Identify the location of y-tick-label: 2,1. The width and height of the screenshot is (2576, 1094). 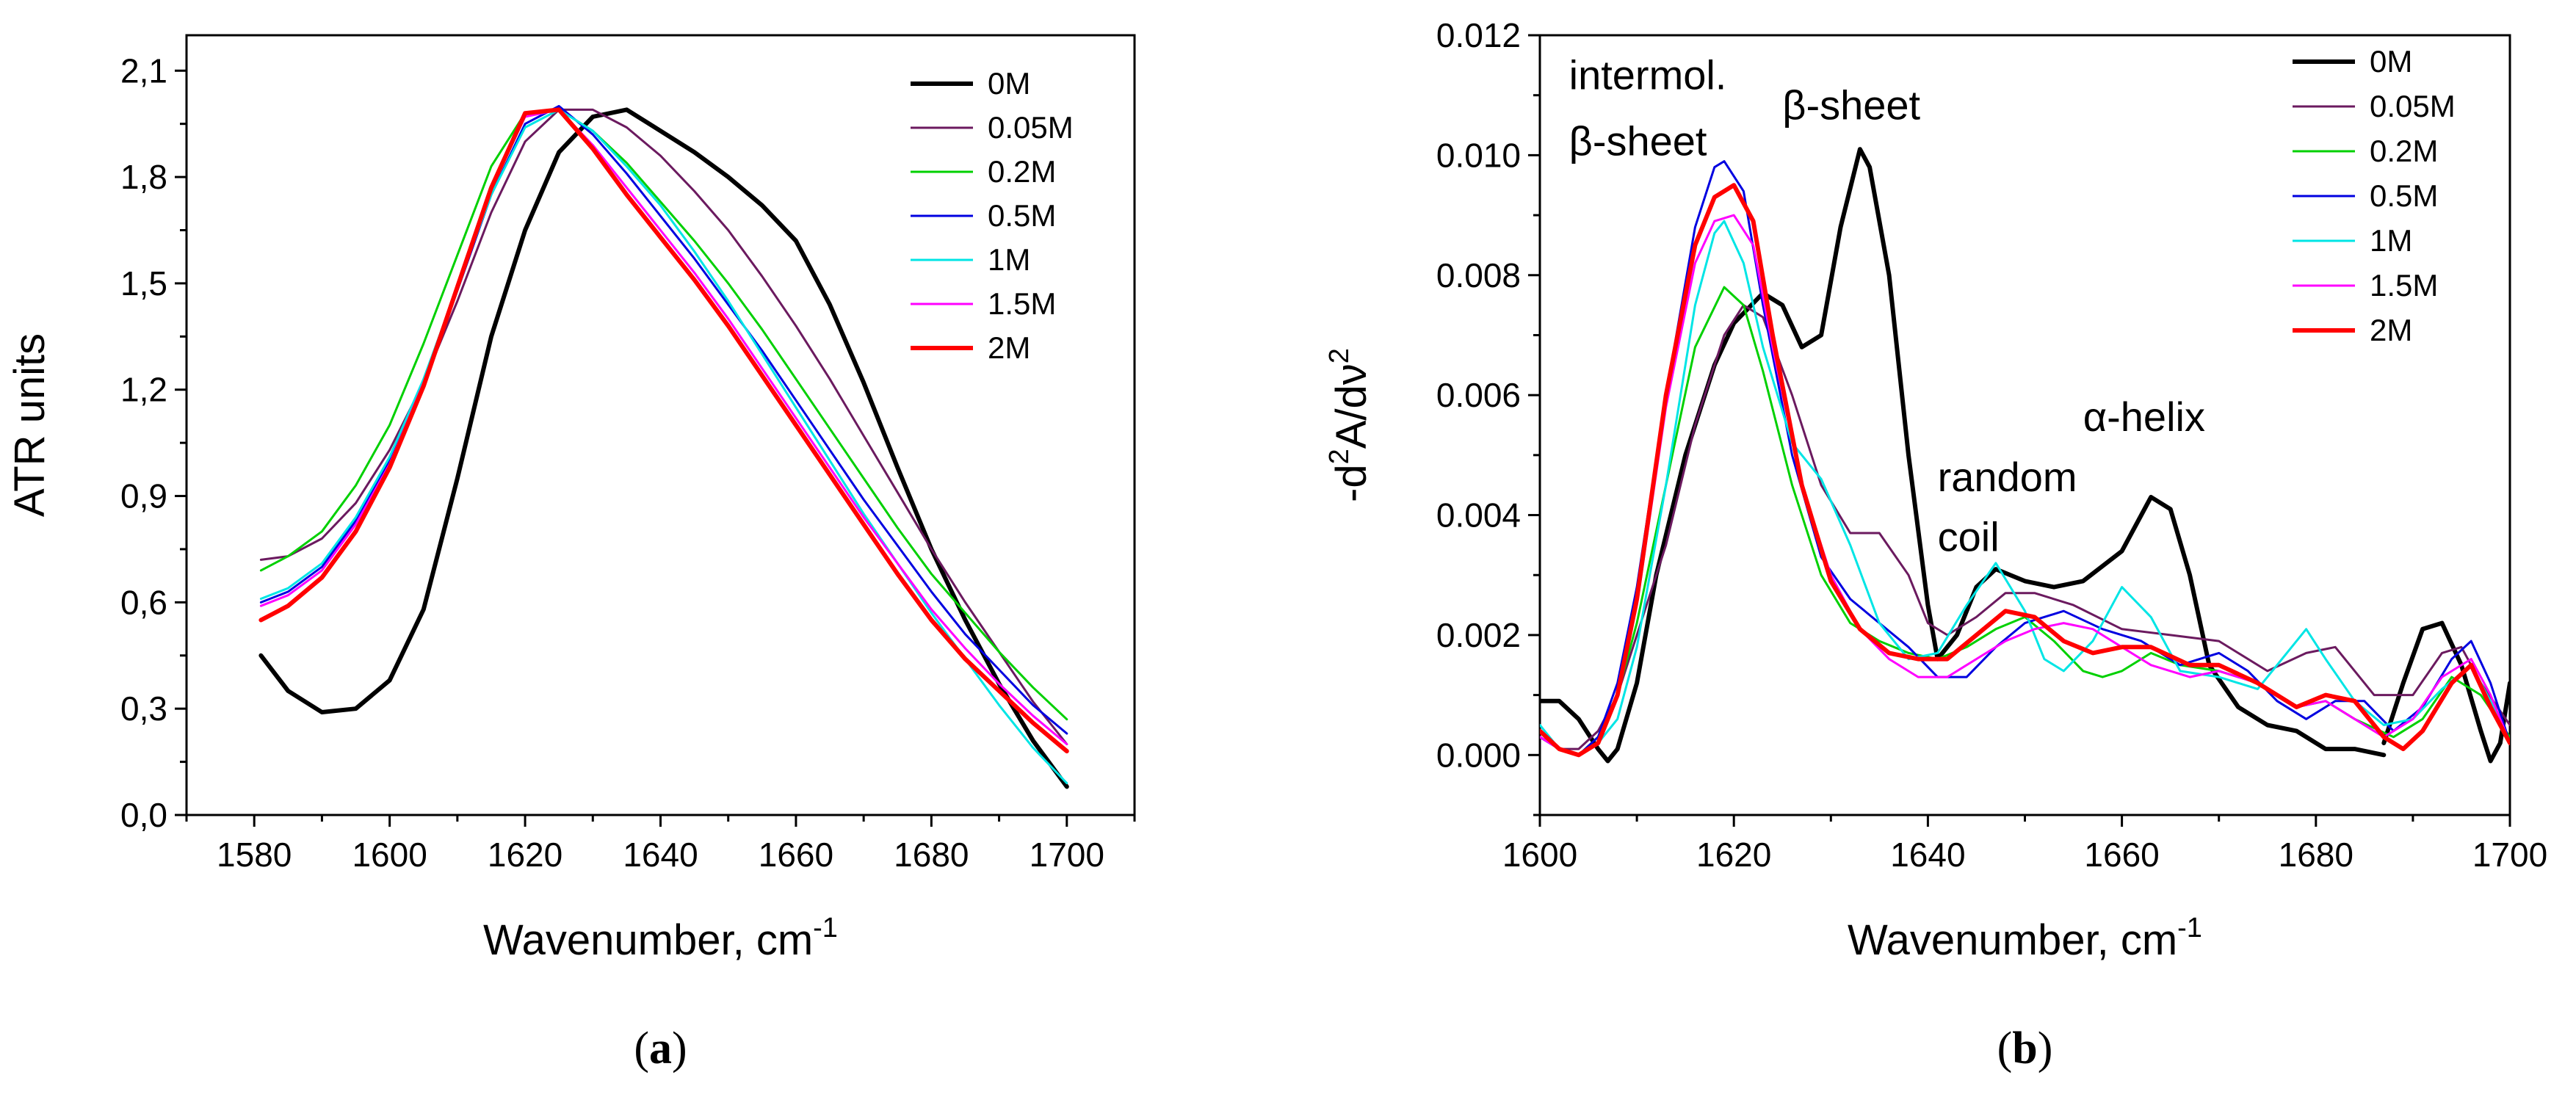
(143, 70).